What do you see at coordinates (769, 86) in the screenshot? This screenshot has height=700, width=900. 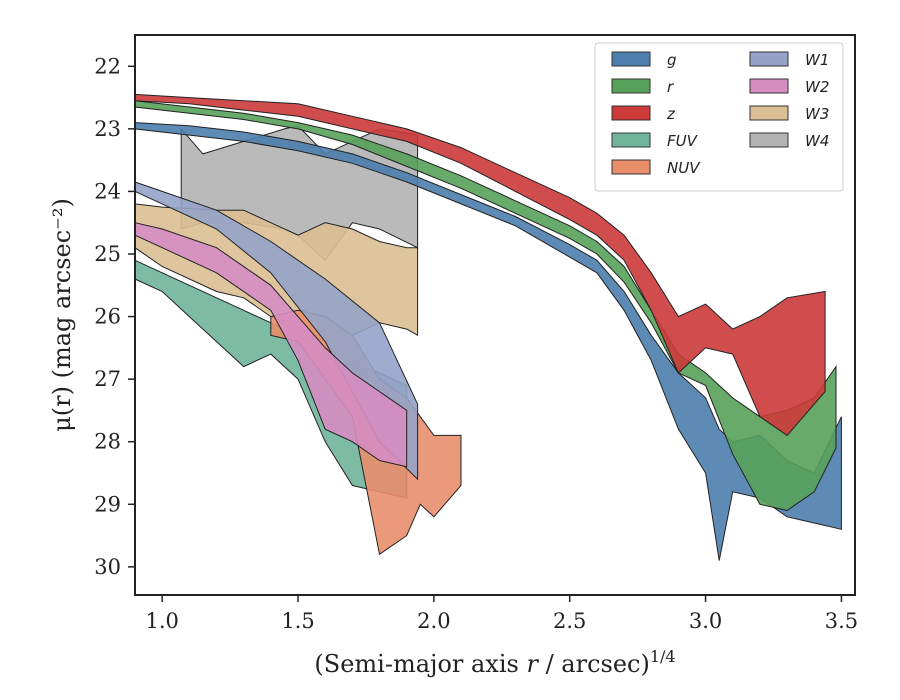 I see `legend-swatch-W2` at bounding box center [769, 86].